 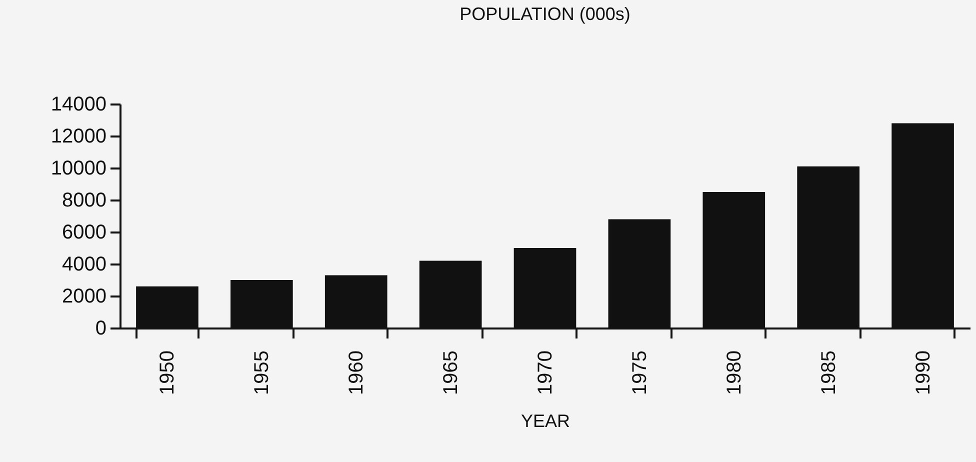 I want to click on x-tick-label: 1985, so click(x=829, y=372).